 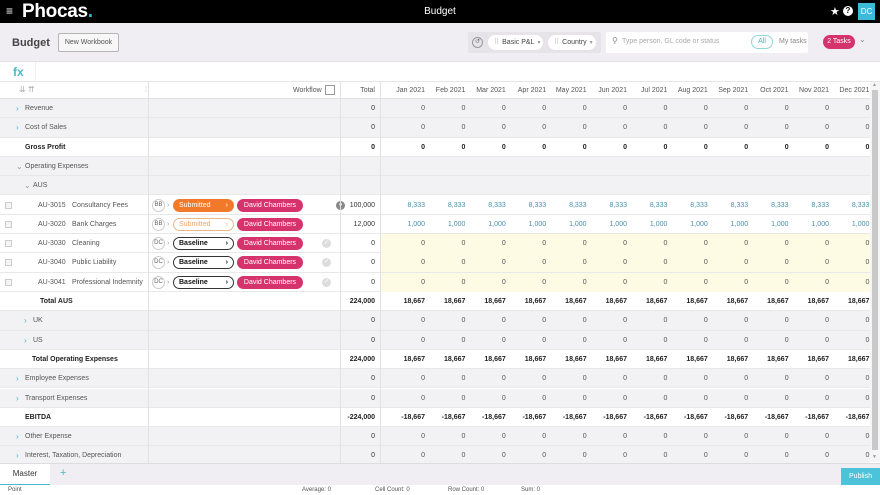 I want to click on row-total: 100,000, so click(x=362, y=205).